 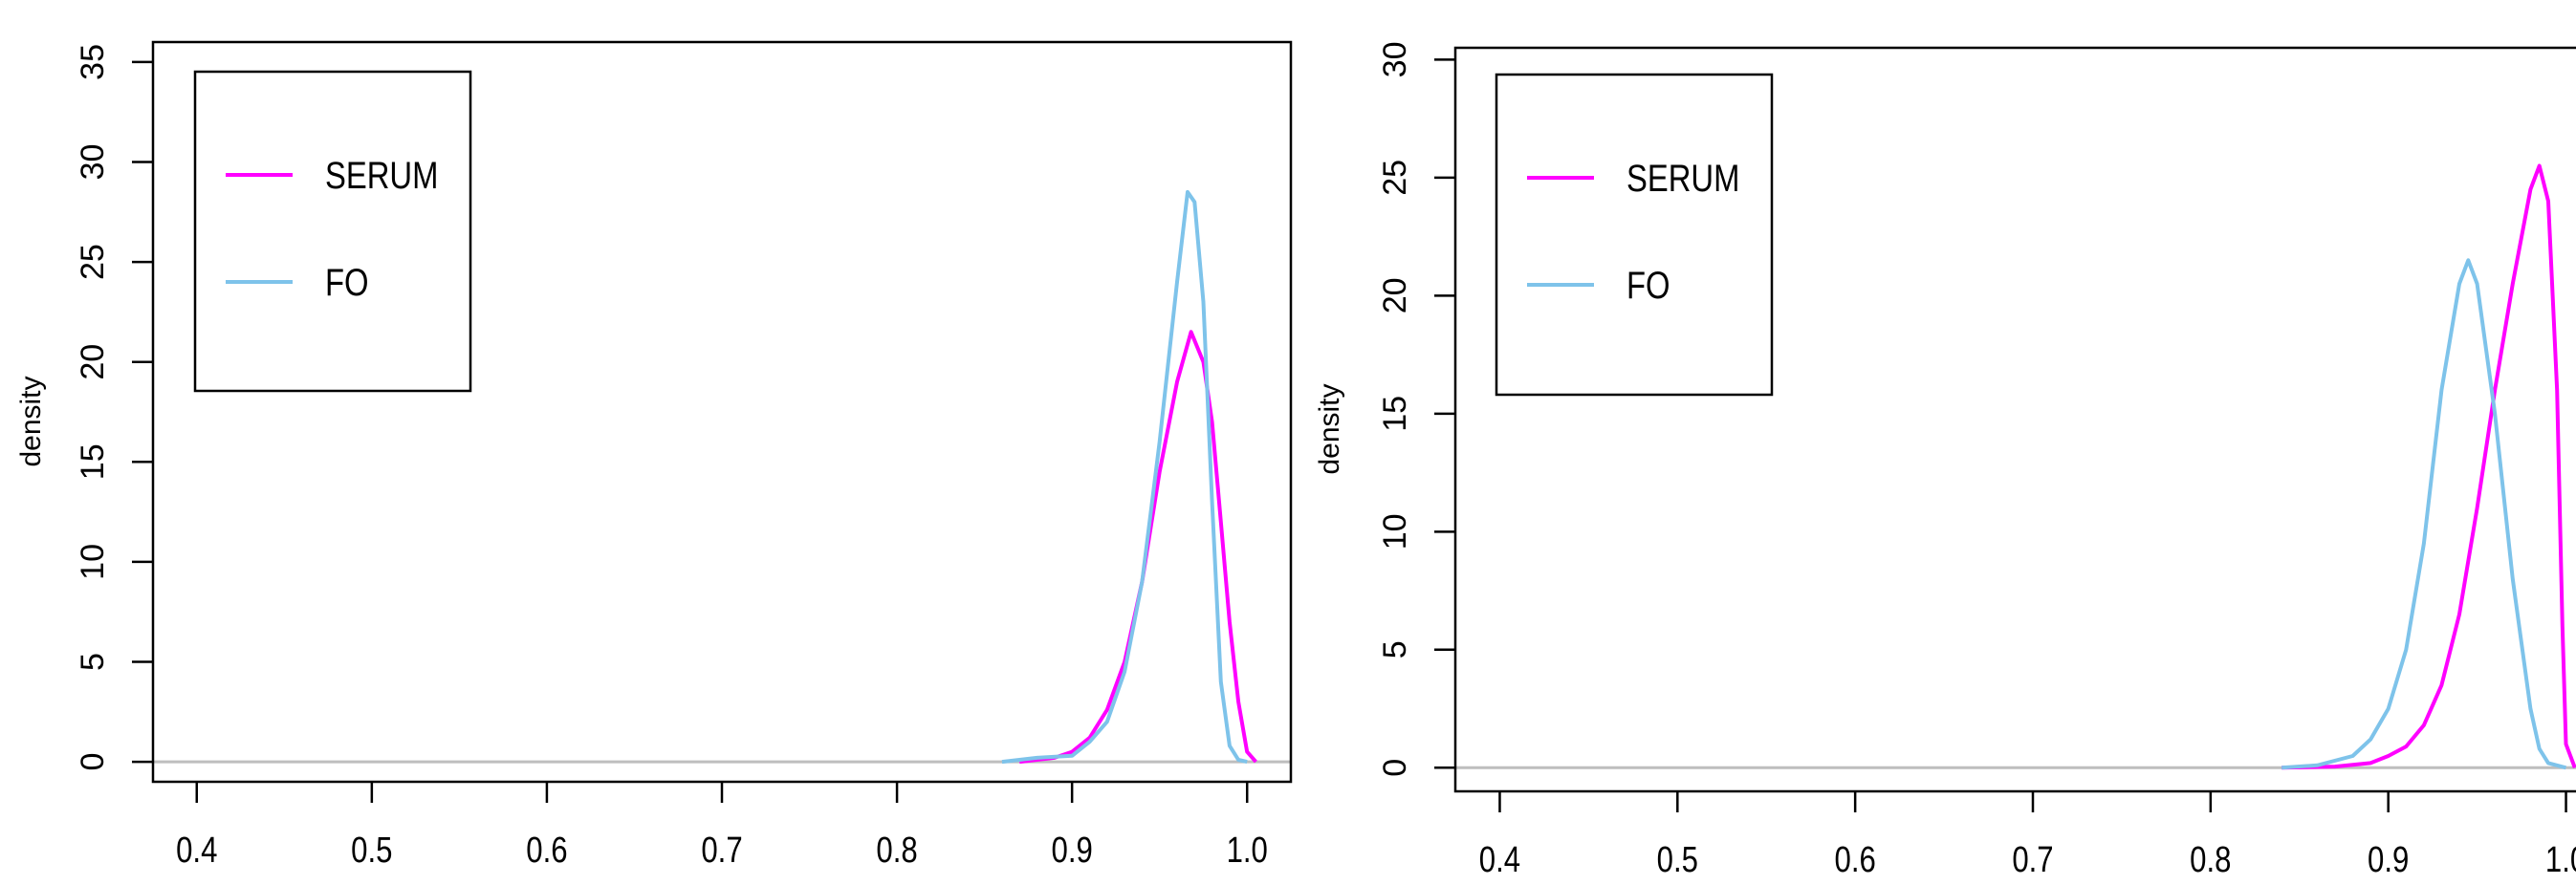 I want to click on y-tick-label: 35, so click(x=93, y=62).